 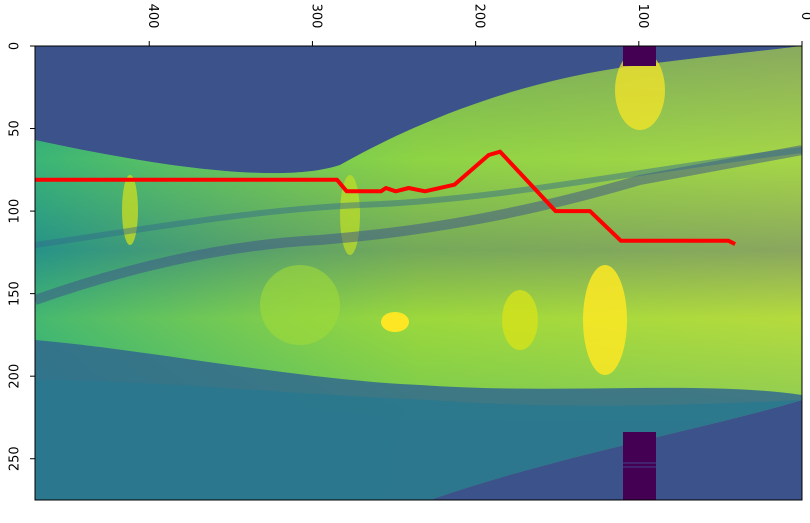 I want to click on y-tick-label: 250, so click(x=15, y=458).